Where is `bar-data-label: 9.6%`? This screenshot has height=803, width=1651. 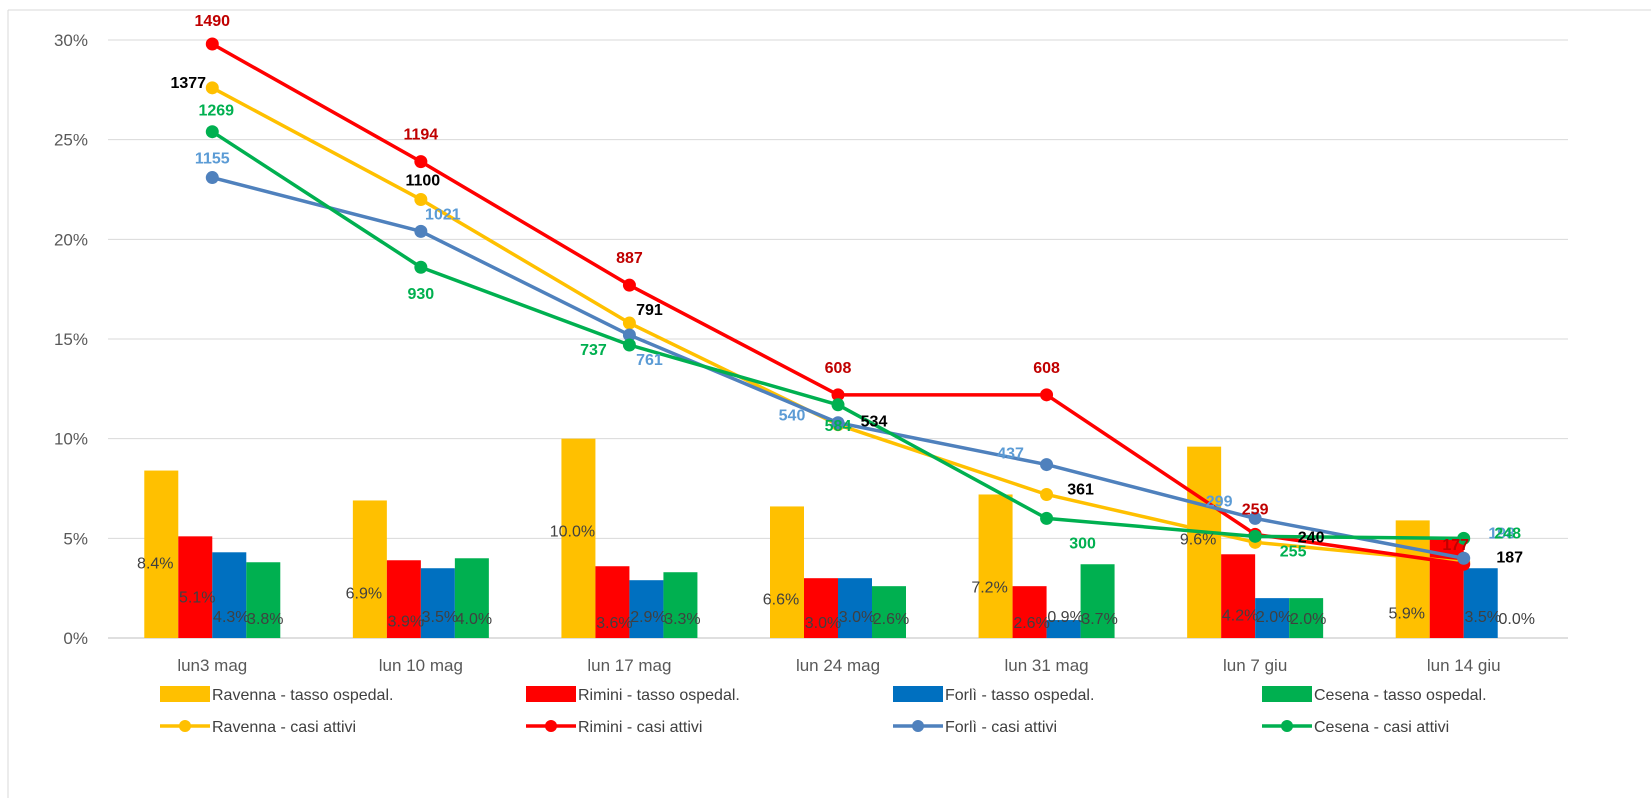
bar-data-label: 9.6% is located at coordinates (1198, 540).